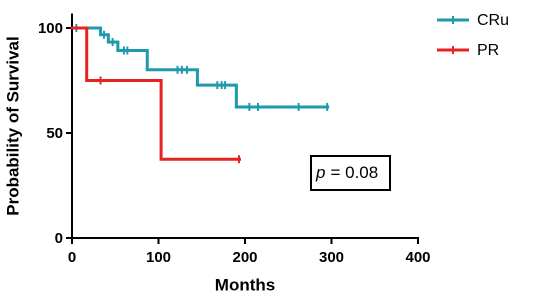 The height and width of the screenshot is (301, 550). What do you see at coordinates (158, 257) in the screenshot?
I see `x-tick-label: 100` at bounding box center [158, 257].